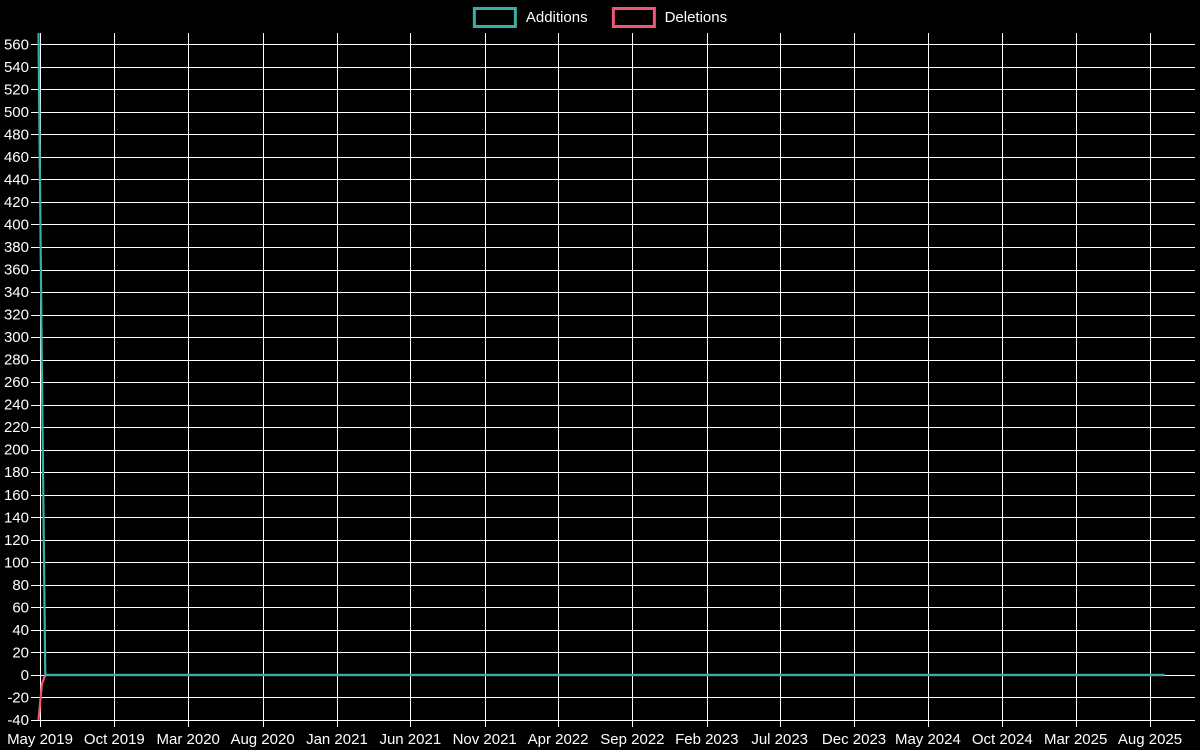 The width and height of the screenshot is (1200, 750). What do you see at coordinates (20, 585) in the screenshot?
I see `y-tick-label: 80` at bounding box center [20, 585].